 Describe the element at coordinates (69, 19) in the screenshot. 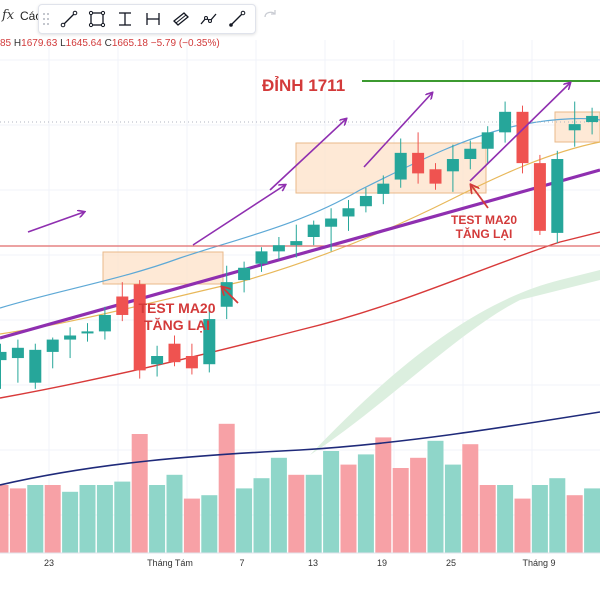

I see `trend-line-icon` at that location.